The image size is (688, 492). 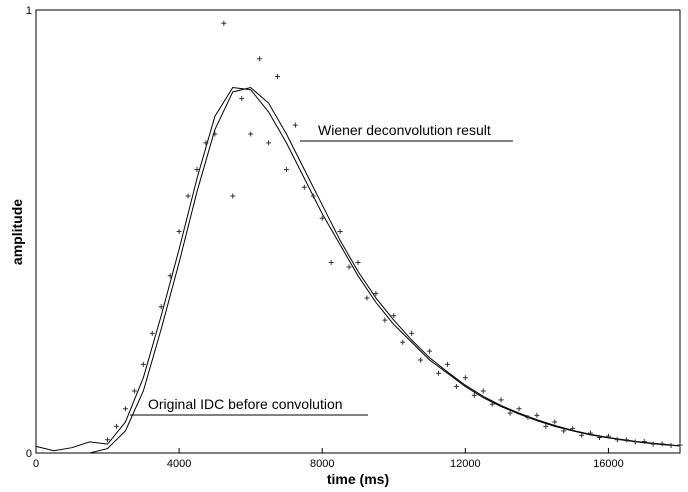 What do you see at coordinates (36, 464) in the screenshot?
I see `x-tick-label: 0` at bounding box center [36, 464].